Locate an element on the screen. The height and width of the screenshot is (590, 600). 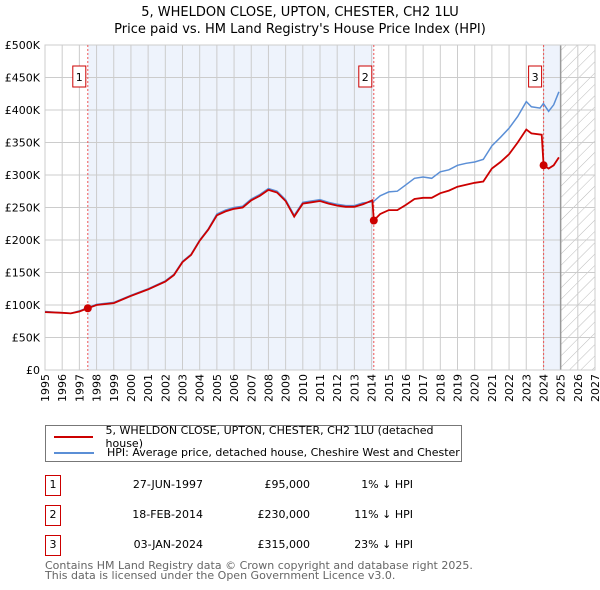
x-tick-label: 1996 is located at coordinates (62, 388).